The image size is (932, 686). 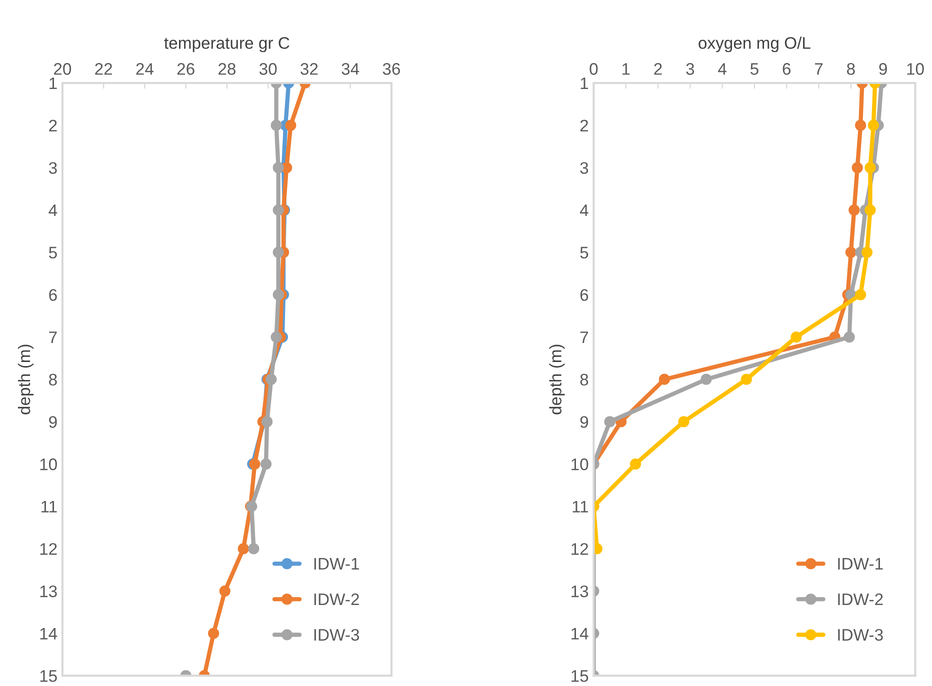 What do you see at coordinates (818, 69) in the screenshot?
I see `x-tick-label: 7` at bounding box center [818, 69].